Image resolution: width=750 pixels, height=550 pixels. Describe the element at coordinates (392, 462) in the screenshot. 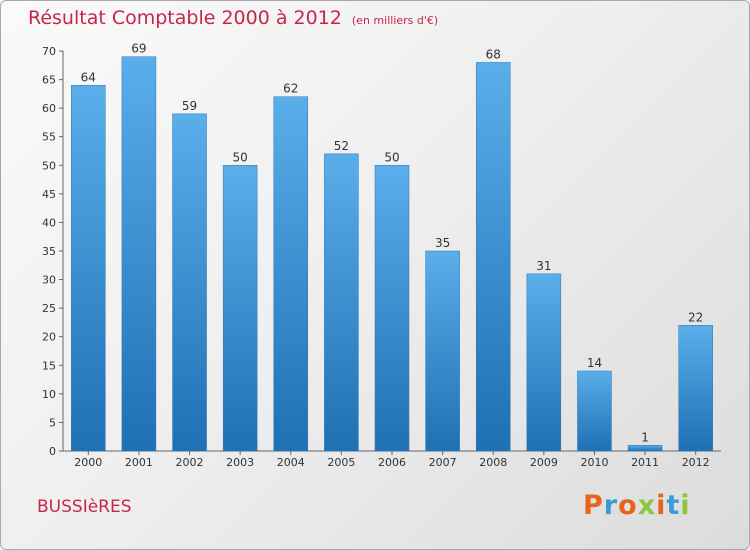

I see `x-tick-label: 2006` at that location.